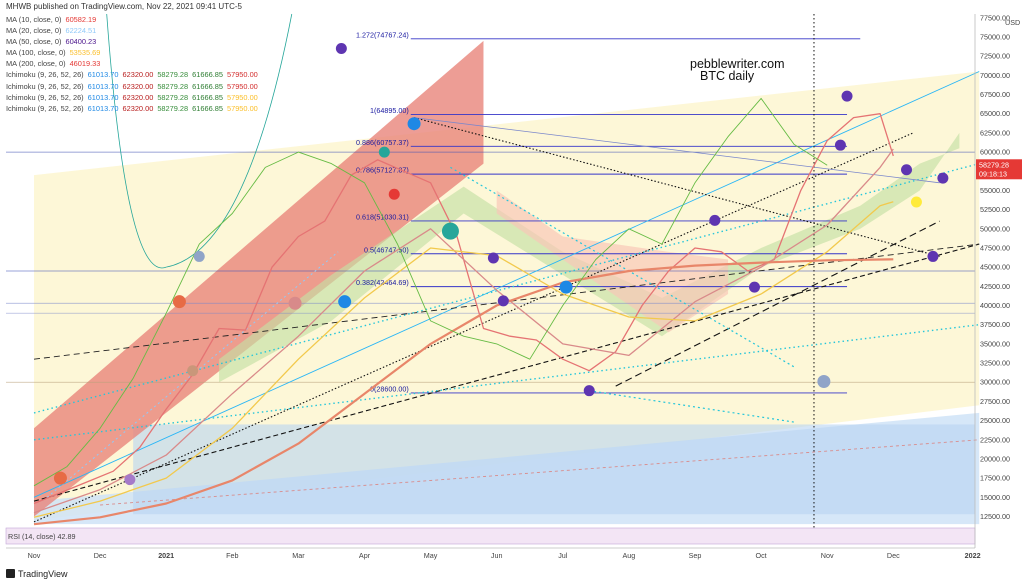 This screenshot has width=1024, height=585. What do you see at coordinates (737, 64) in the screenshot?
I see `annotation-site: pebblewriter.com` at bounding box center [737, 64].